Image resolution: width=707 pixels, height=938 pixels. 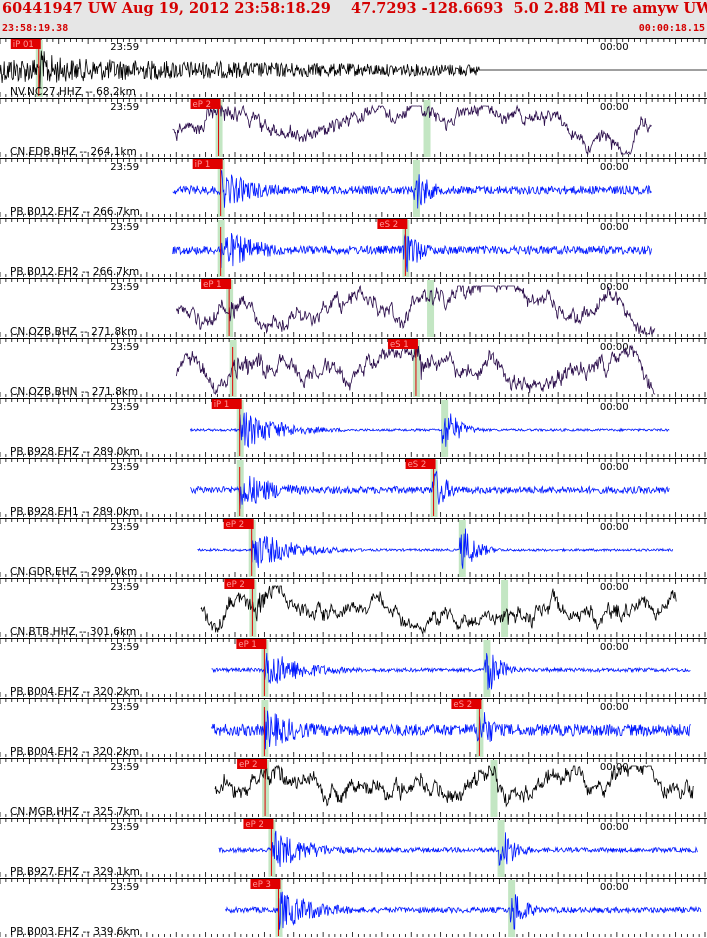 What do you see at coordinates (75, 212) in the screenshot?
I see `channel-label: PB.B012.EHZ -- 266.7km` at bounding box center [75, 212].